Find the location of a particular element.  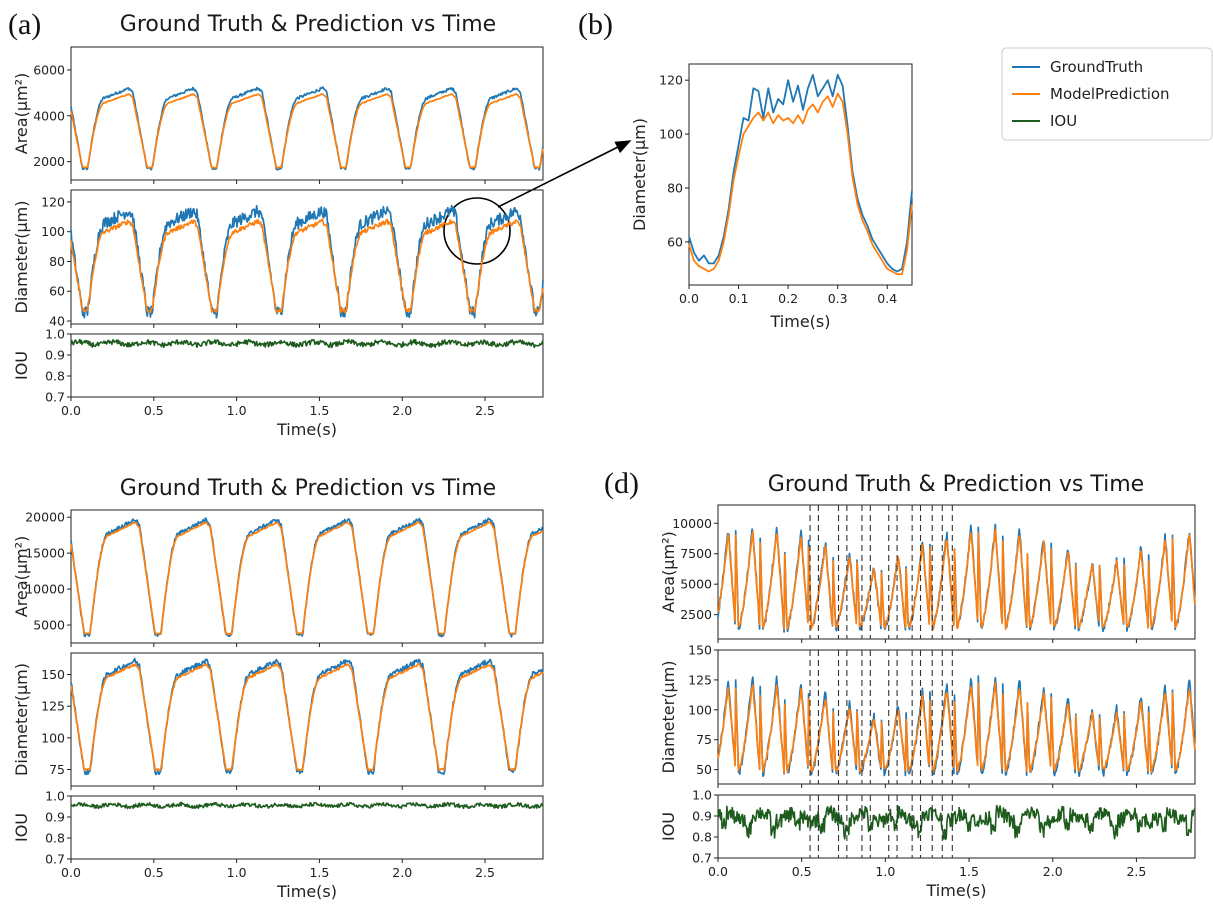

panel-d-subplot-3: 0.7 0.8 0.9 1.0 0.0 0.5 1.0 1.5 2.0 2.5 IOU Time(s) is located at coordinates (927, 844).